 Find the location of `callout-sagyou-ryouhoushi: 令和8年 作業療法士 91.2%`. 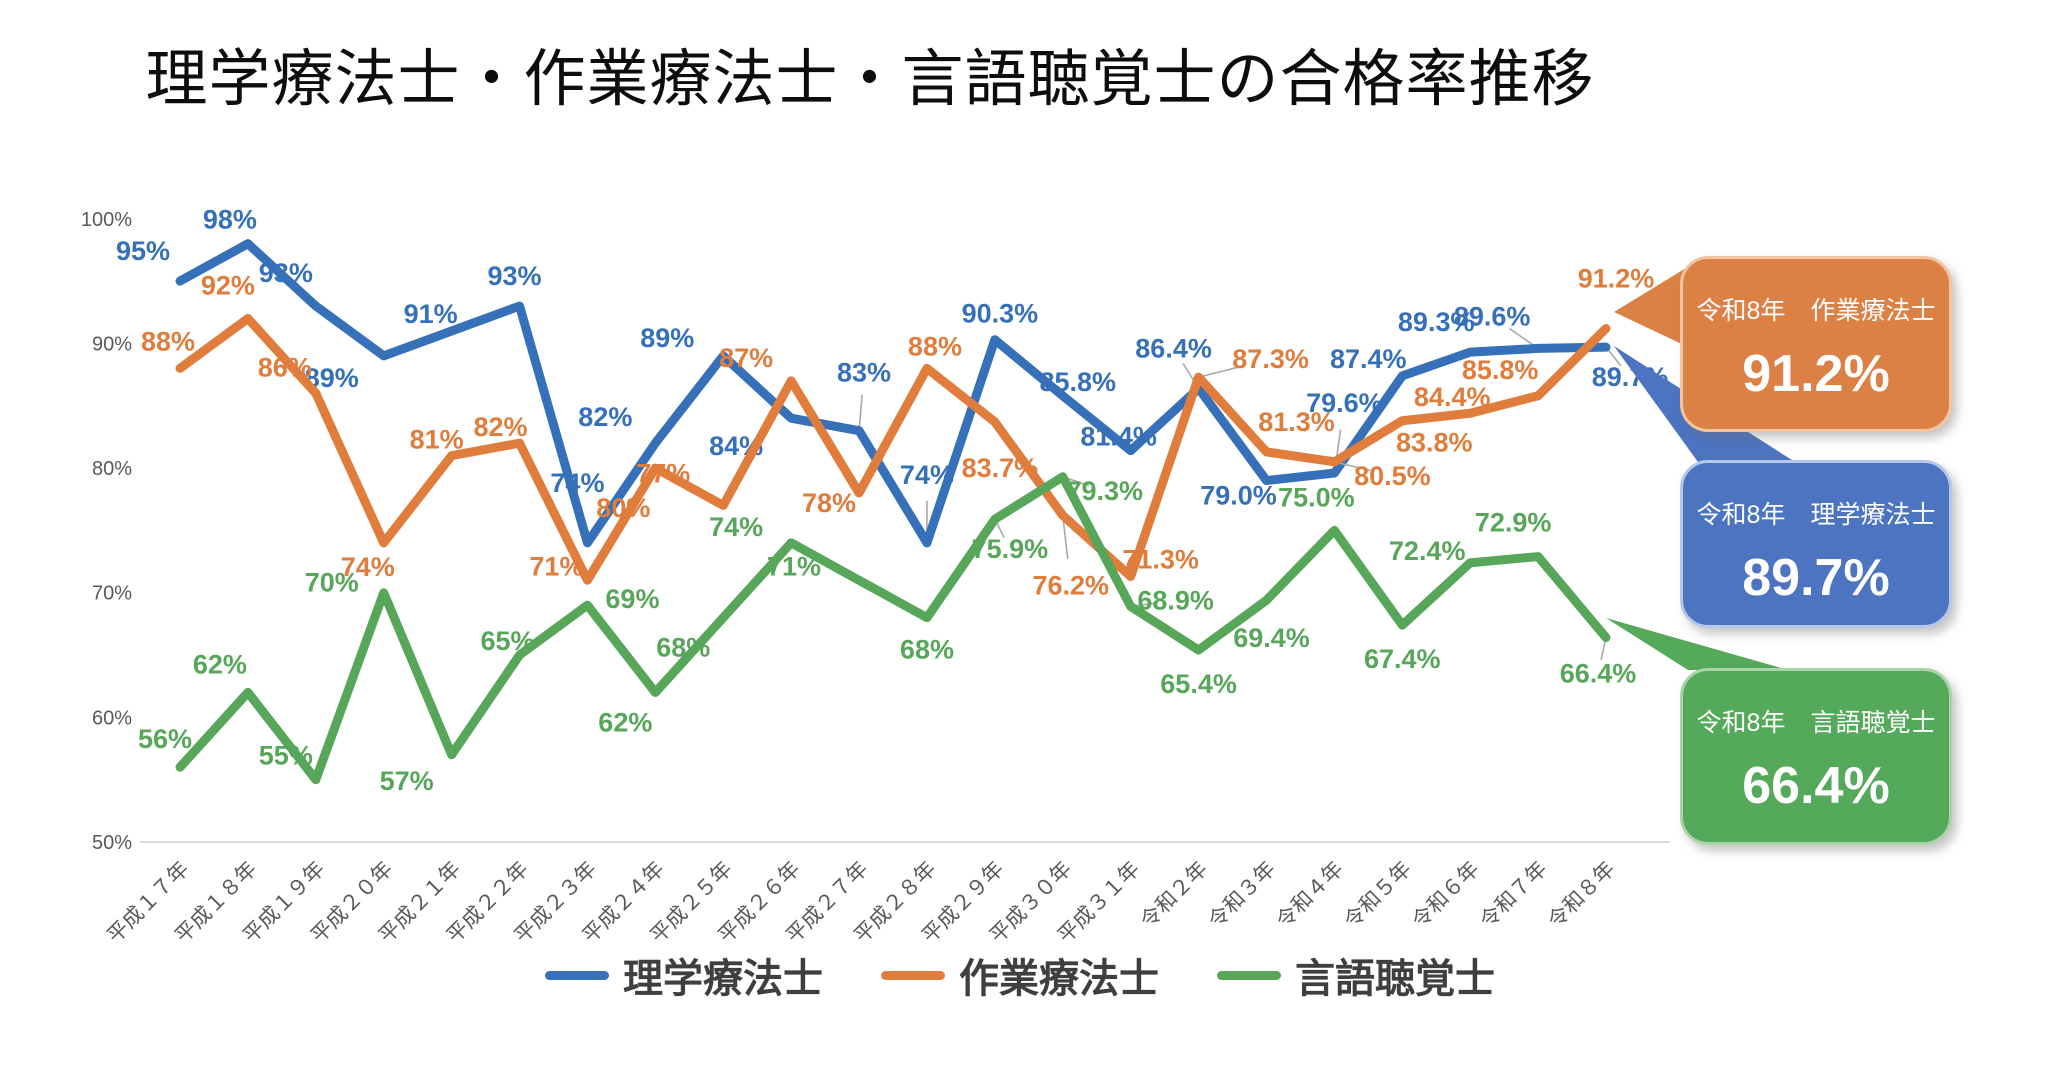

callout-sagyou-ryouhoushi: 令和8年 作業療法士 91.2% is located at coordinates (1816, 344).